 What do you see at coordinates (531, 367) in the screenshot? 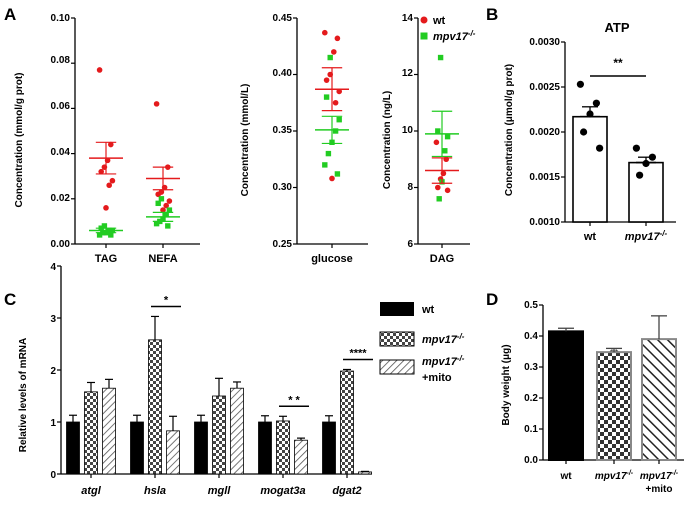
I see `d-ytick: 0.3` at bounding box center [531, 367].